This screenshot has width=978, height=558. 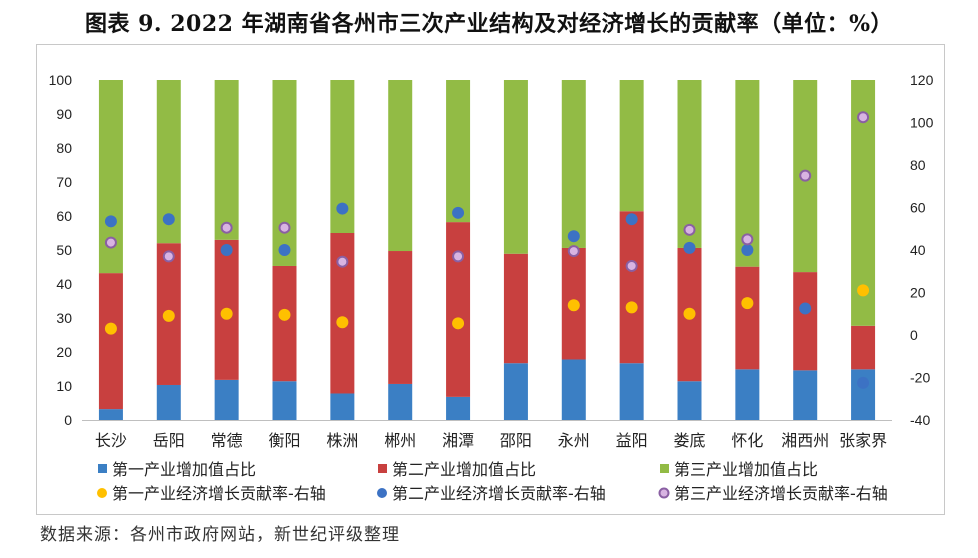 What do you see at coordinates (220, 535) in the screenshot?
I see `source-note: 数据来源：各州市政府网站，新世纪评级整理` at bounding box center [220, 535].